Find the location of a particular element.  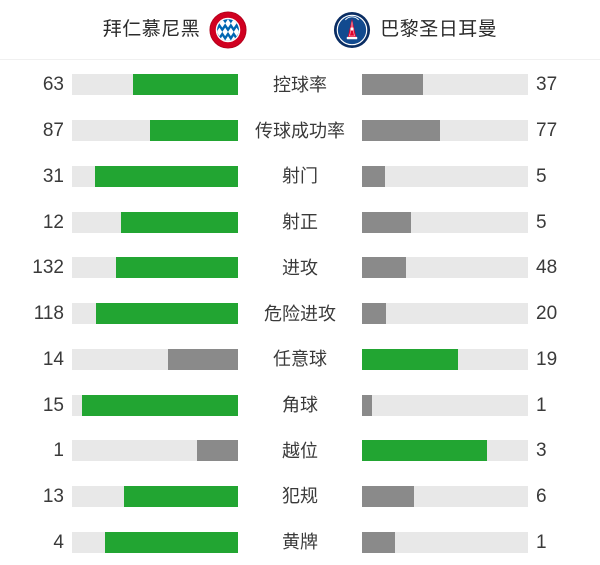

stat-label: 危险进攻 is located at coordinates (300, 313).